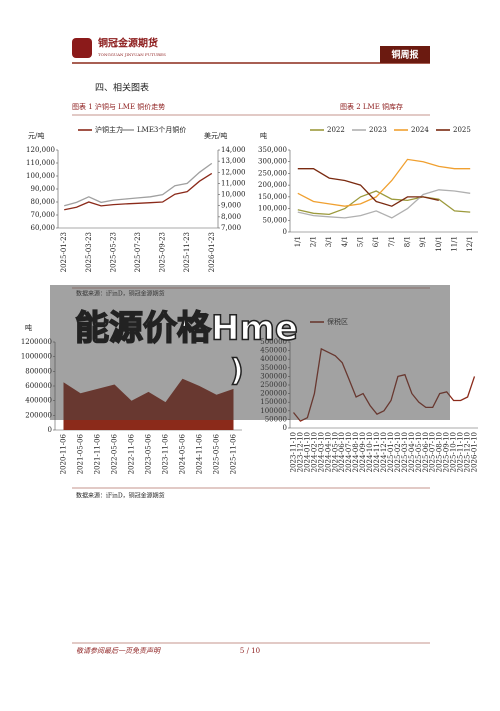  Describe the element at coordinates (64, 453) in the screenshot. I see `x-tick-label: 2020-11-06` at that location.